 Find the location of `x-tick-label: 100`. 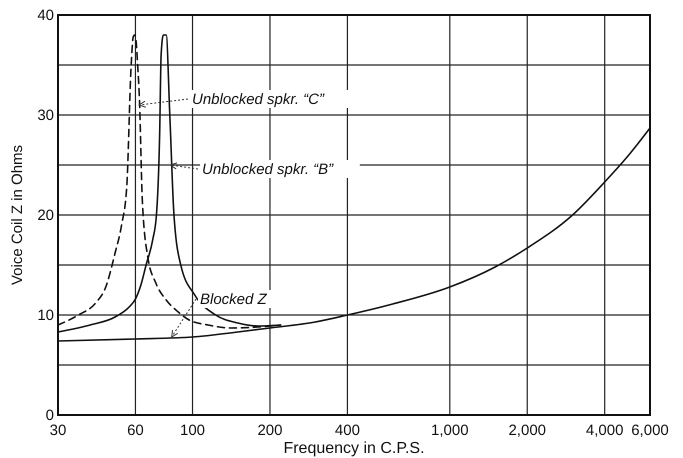

x-tick-label: 100 is located at coordinates (193, 430).